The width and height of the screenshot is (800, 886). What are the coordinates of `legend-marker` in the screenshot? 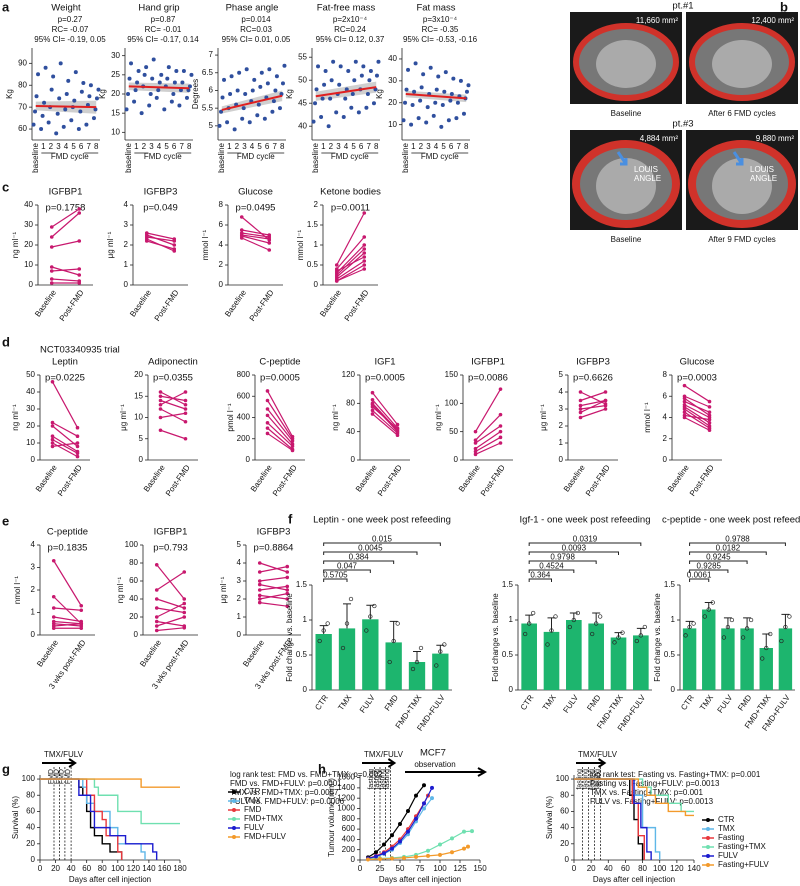 It's located at (234, 801).